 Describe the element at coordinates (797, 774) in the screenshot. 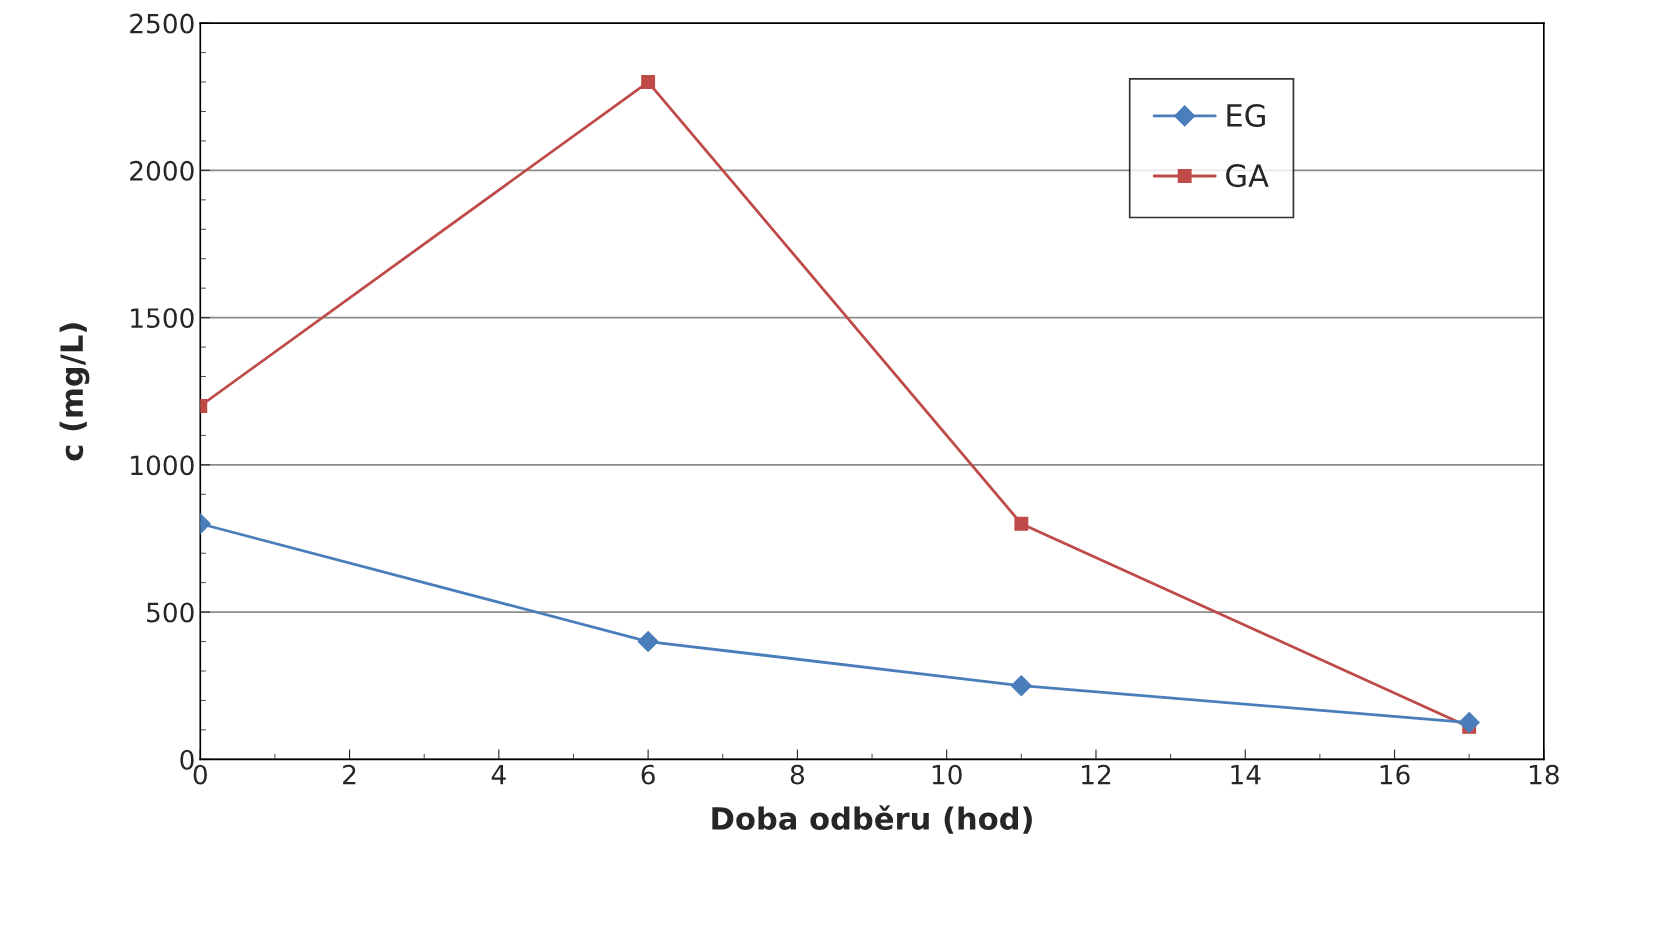

I see `x-tick-label: 8` at that location.